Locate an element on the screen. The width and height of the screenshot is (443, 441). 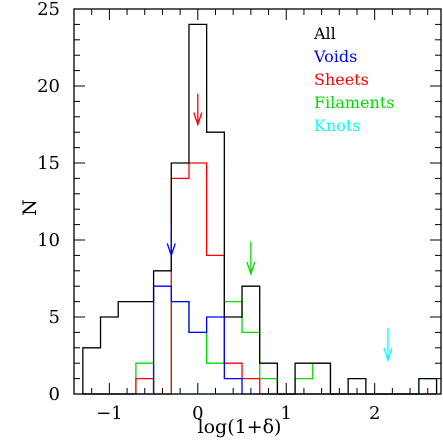
x-tick-labels: −1 0 1 2 is located at coordinates (238, 413).